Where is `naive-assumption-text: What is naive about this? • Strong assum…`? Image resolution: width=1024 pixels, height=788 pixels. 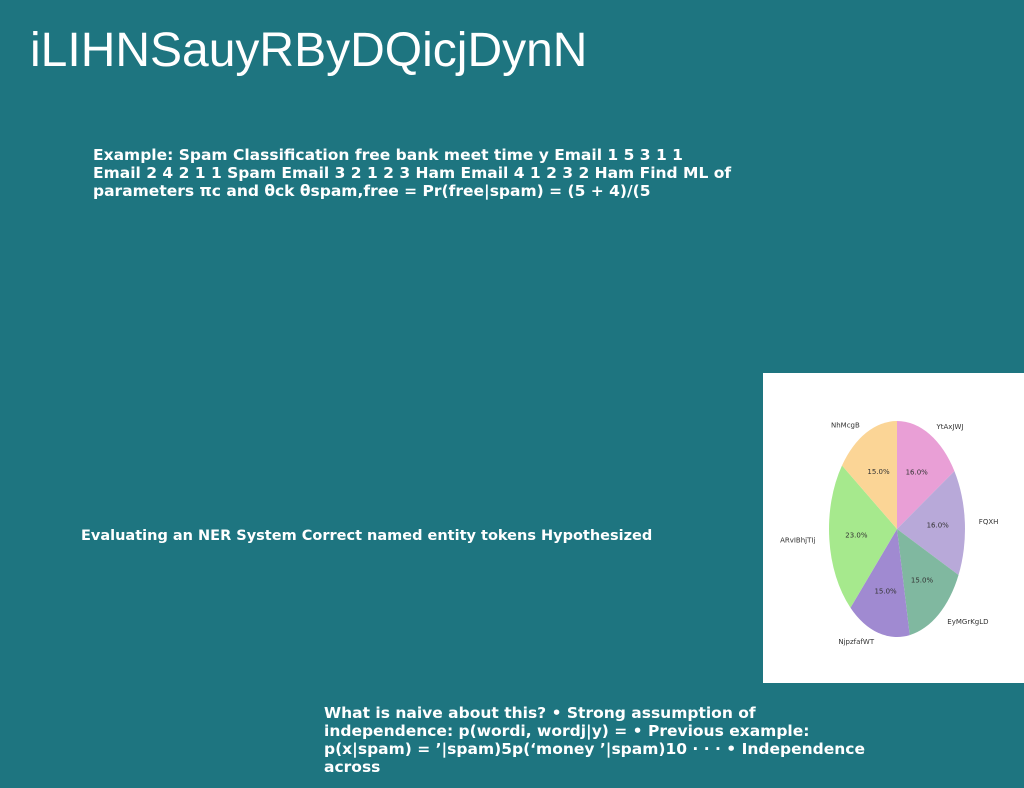 naive-assumption-text: What is naive about this? • Strong assum… is located at coordinates (604, 740).